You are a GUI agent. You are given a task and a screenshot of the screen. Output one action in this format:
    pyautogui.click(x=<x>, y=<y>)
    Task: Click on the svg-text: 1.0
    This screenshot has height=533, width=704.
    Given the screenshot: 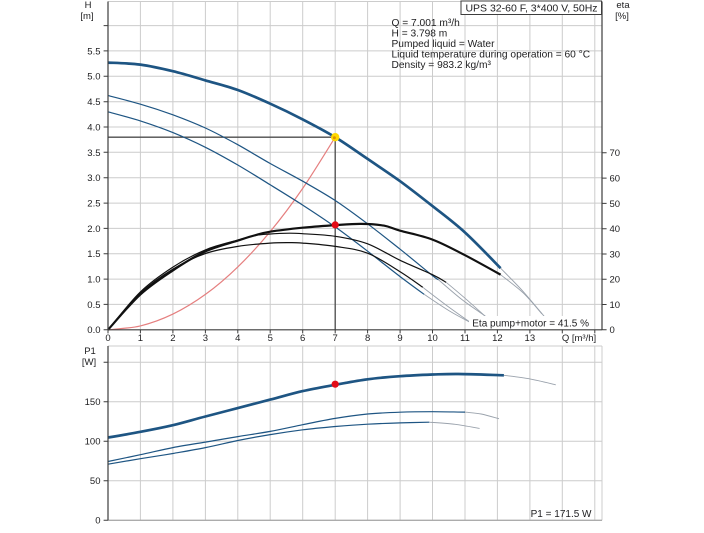 What is the action you would take?
    pyautogui.click(x=93, y=280)
    